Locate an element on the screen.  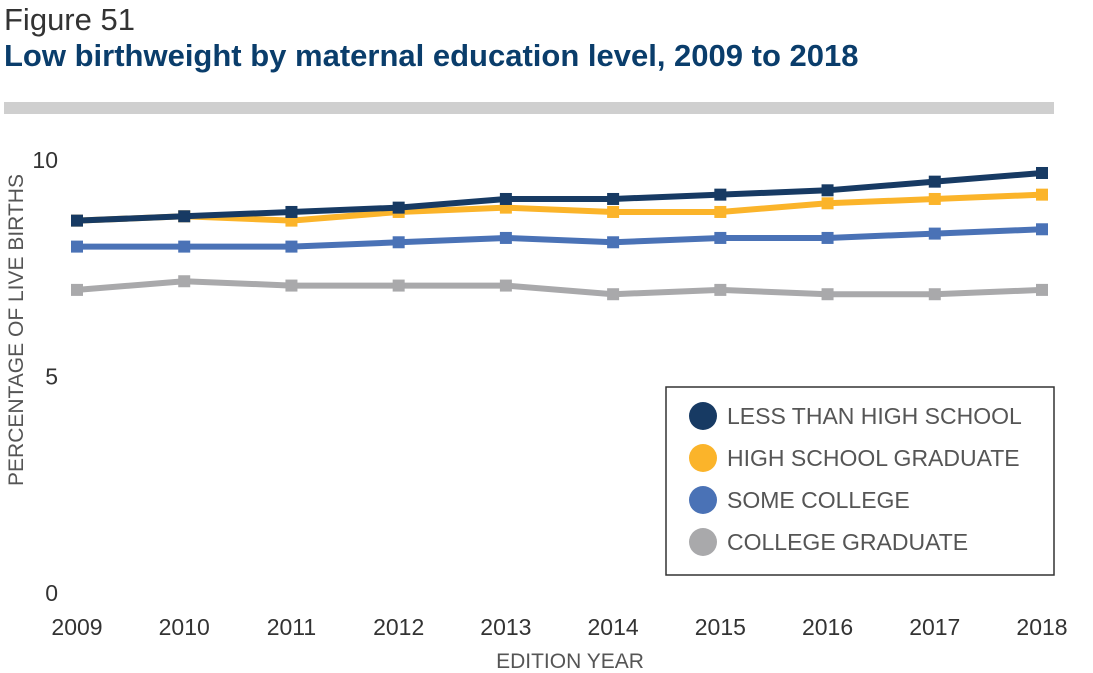
x-tick-label: 2011 is located at coordinates (291, 627).